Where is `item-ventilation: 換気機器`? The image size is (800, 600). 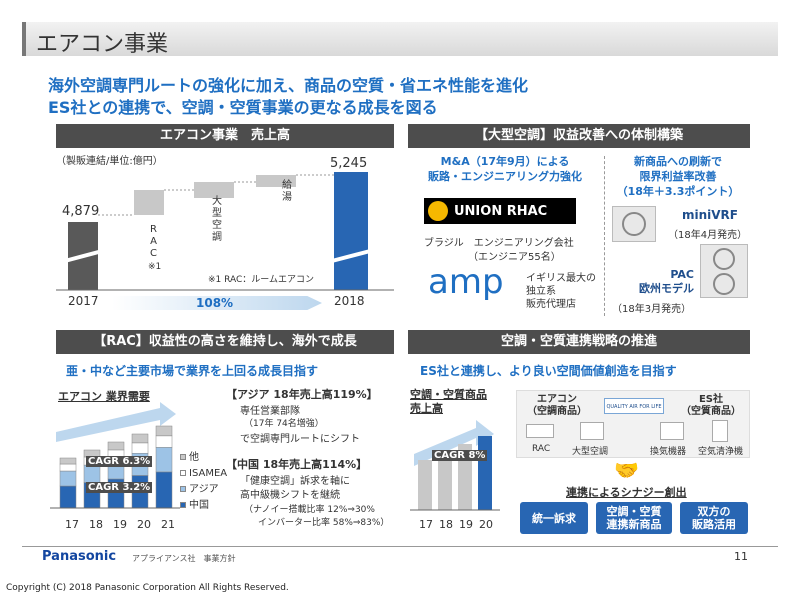 item-ventilation: 換気機器 is located at coordinates (668, 452).